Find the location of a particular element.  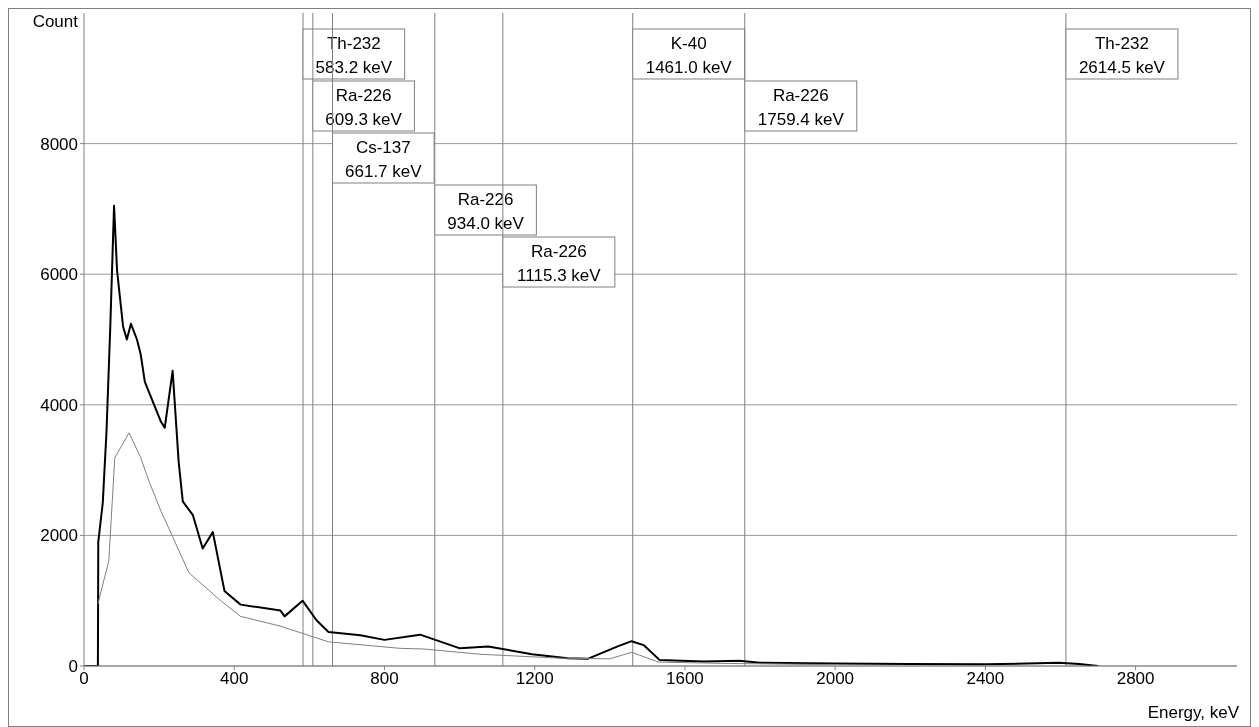

x-axis-title: Energy, keV is located at coordinates (1193, 712).